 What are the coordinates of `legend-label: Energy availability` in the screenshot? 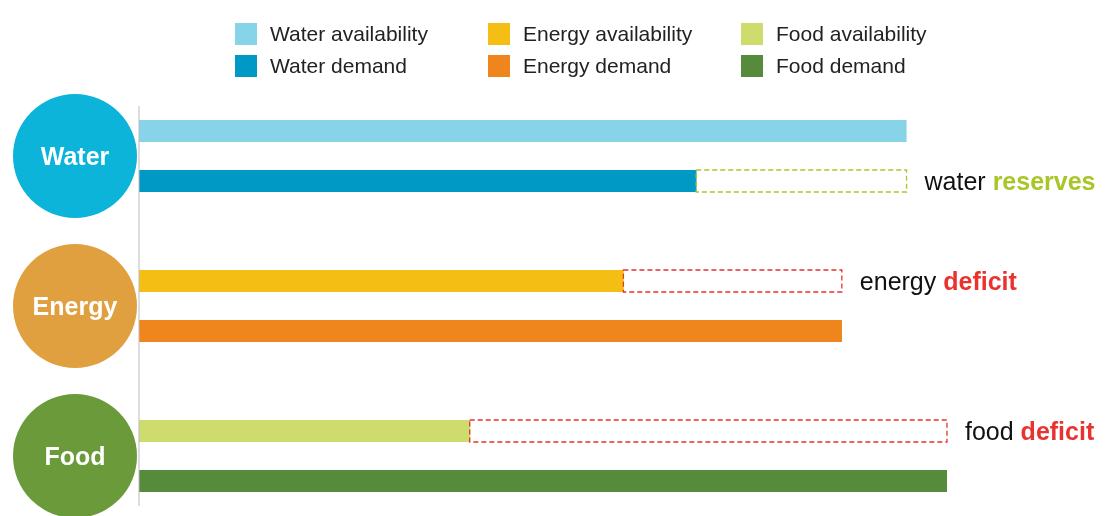 It's located at (608, 34).